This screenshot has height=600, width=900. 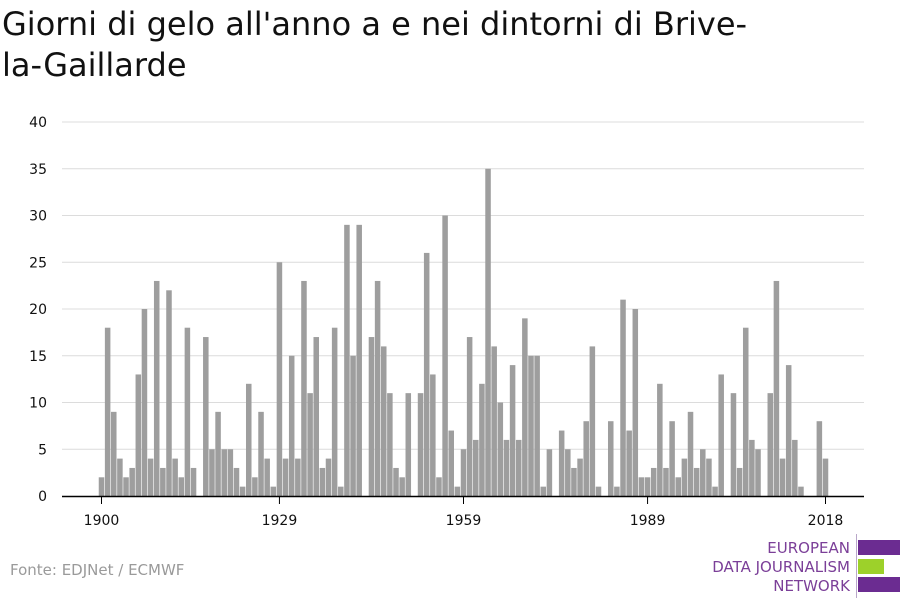 I want to click on bar-1917, so click(x=206, y=416).